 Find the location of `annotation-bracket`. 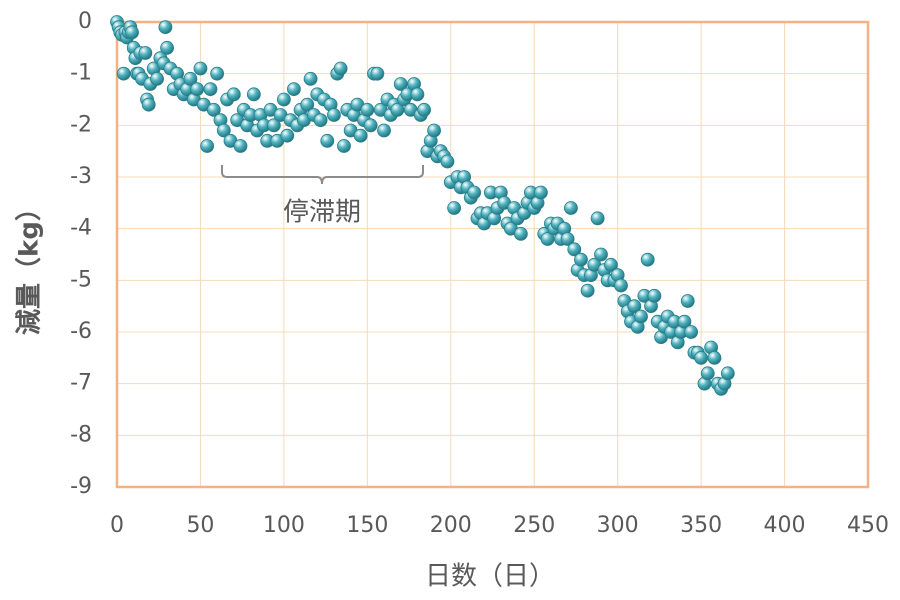

annotation-bracket is located at coordinates (322, 175).